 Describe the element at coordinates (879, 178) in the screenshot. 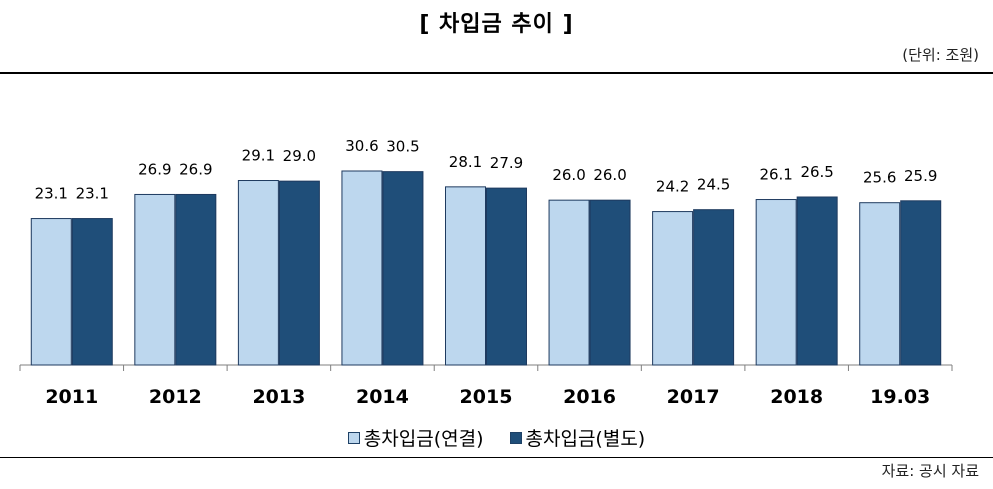

I see `data-label: 25.6` at that location.